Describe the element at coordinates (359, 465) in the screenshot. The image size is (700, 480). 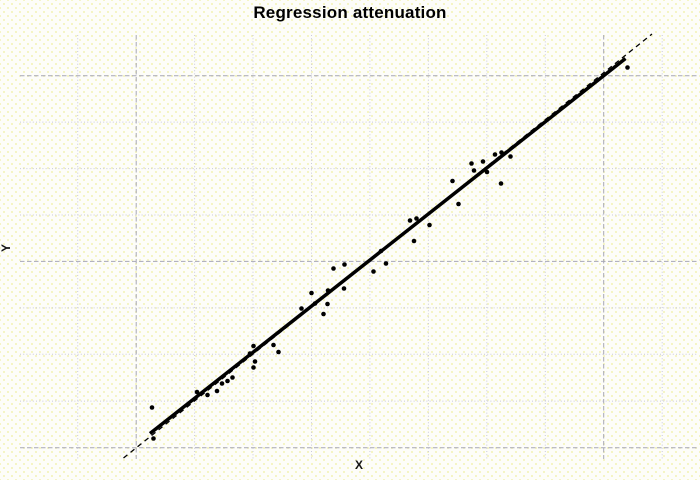
I see `x-axis-label: X` at that location.